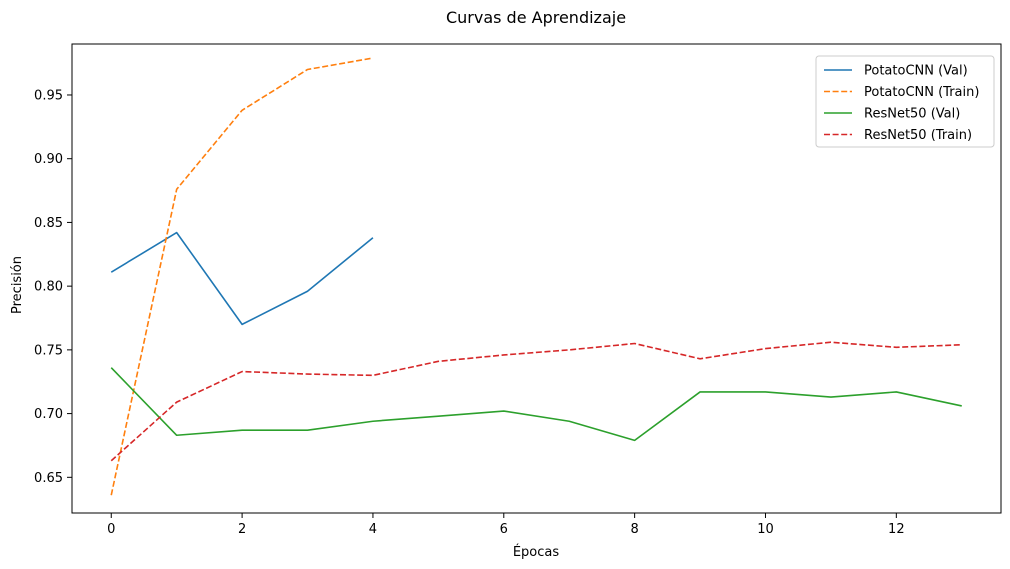 Image resolution: width=1010 pixels, height=569 pixels. Describe the element at coordinates (48, 287) in the screenshot. I see `y-tick-label: 0.80` at that location.